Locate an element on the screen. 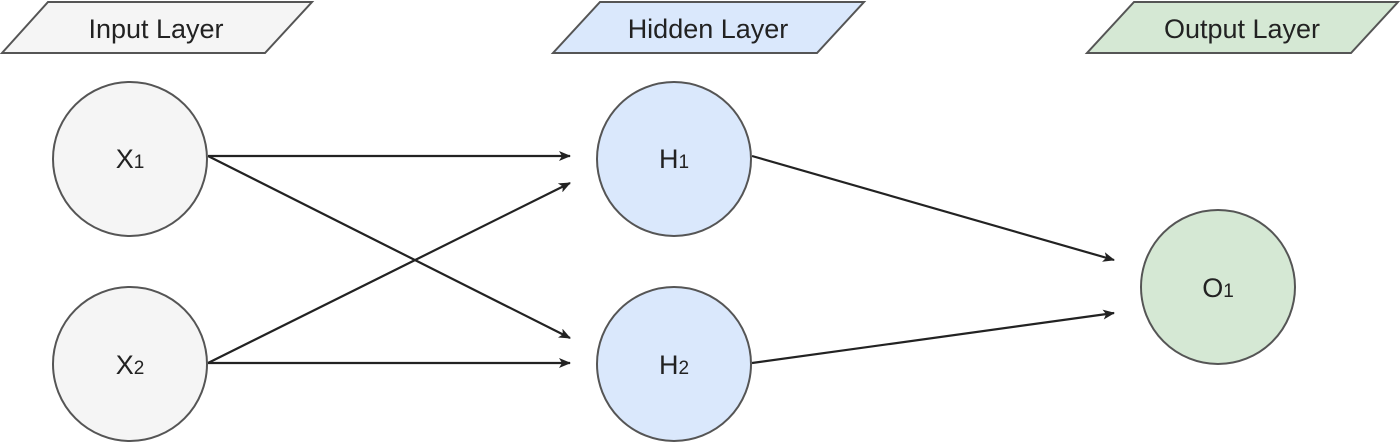  hidden-layer-shape is located at coordinates (708, 27).